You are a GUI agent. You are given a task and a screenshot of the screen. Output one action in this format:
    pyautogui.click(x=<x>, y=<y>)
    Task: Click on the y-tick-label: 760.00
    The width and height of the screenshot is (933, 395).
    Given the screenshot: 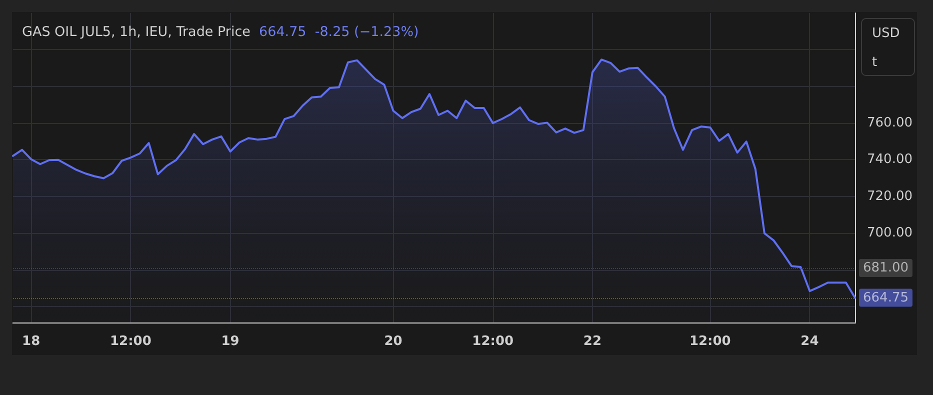 What is the action you would take?
    pyautogui.click(x=889, y=123)
    